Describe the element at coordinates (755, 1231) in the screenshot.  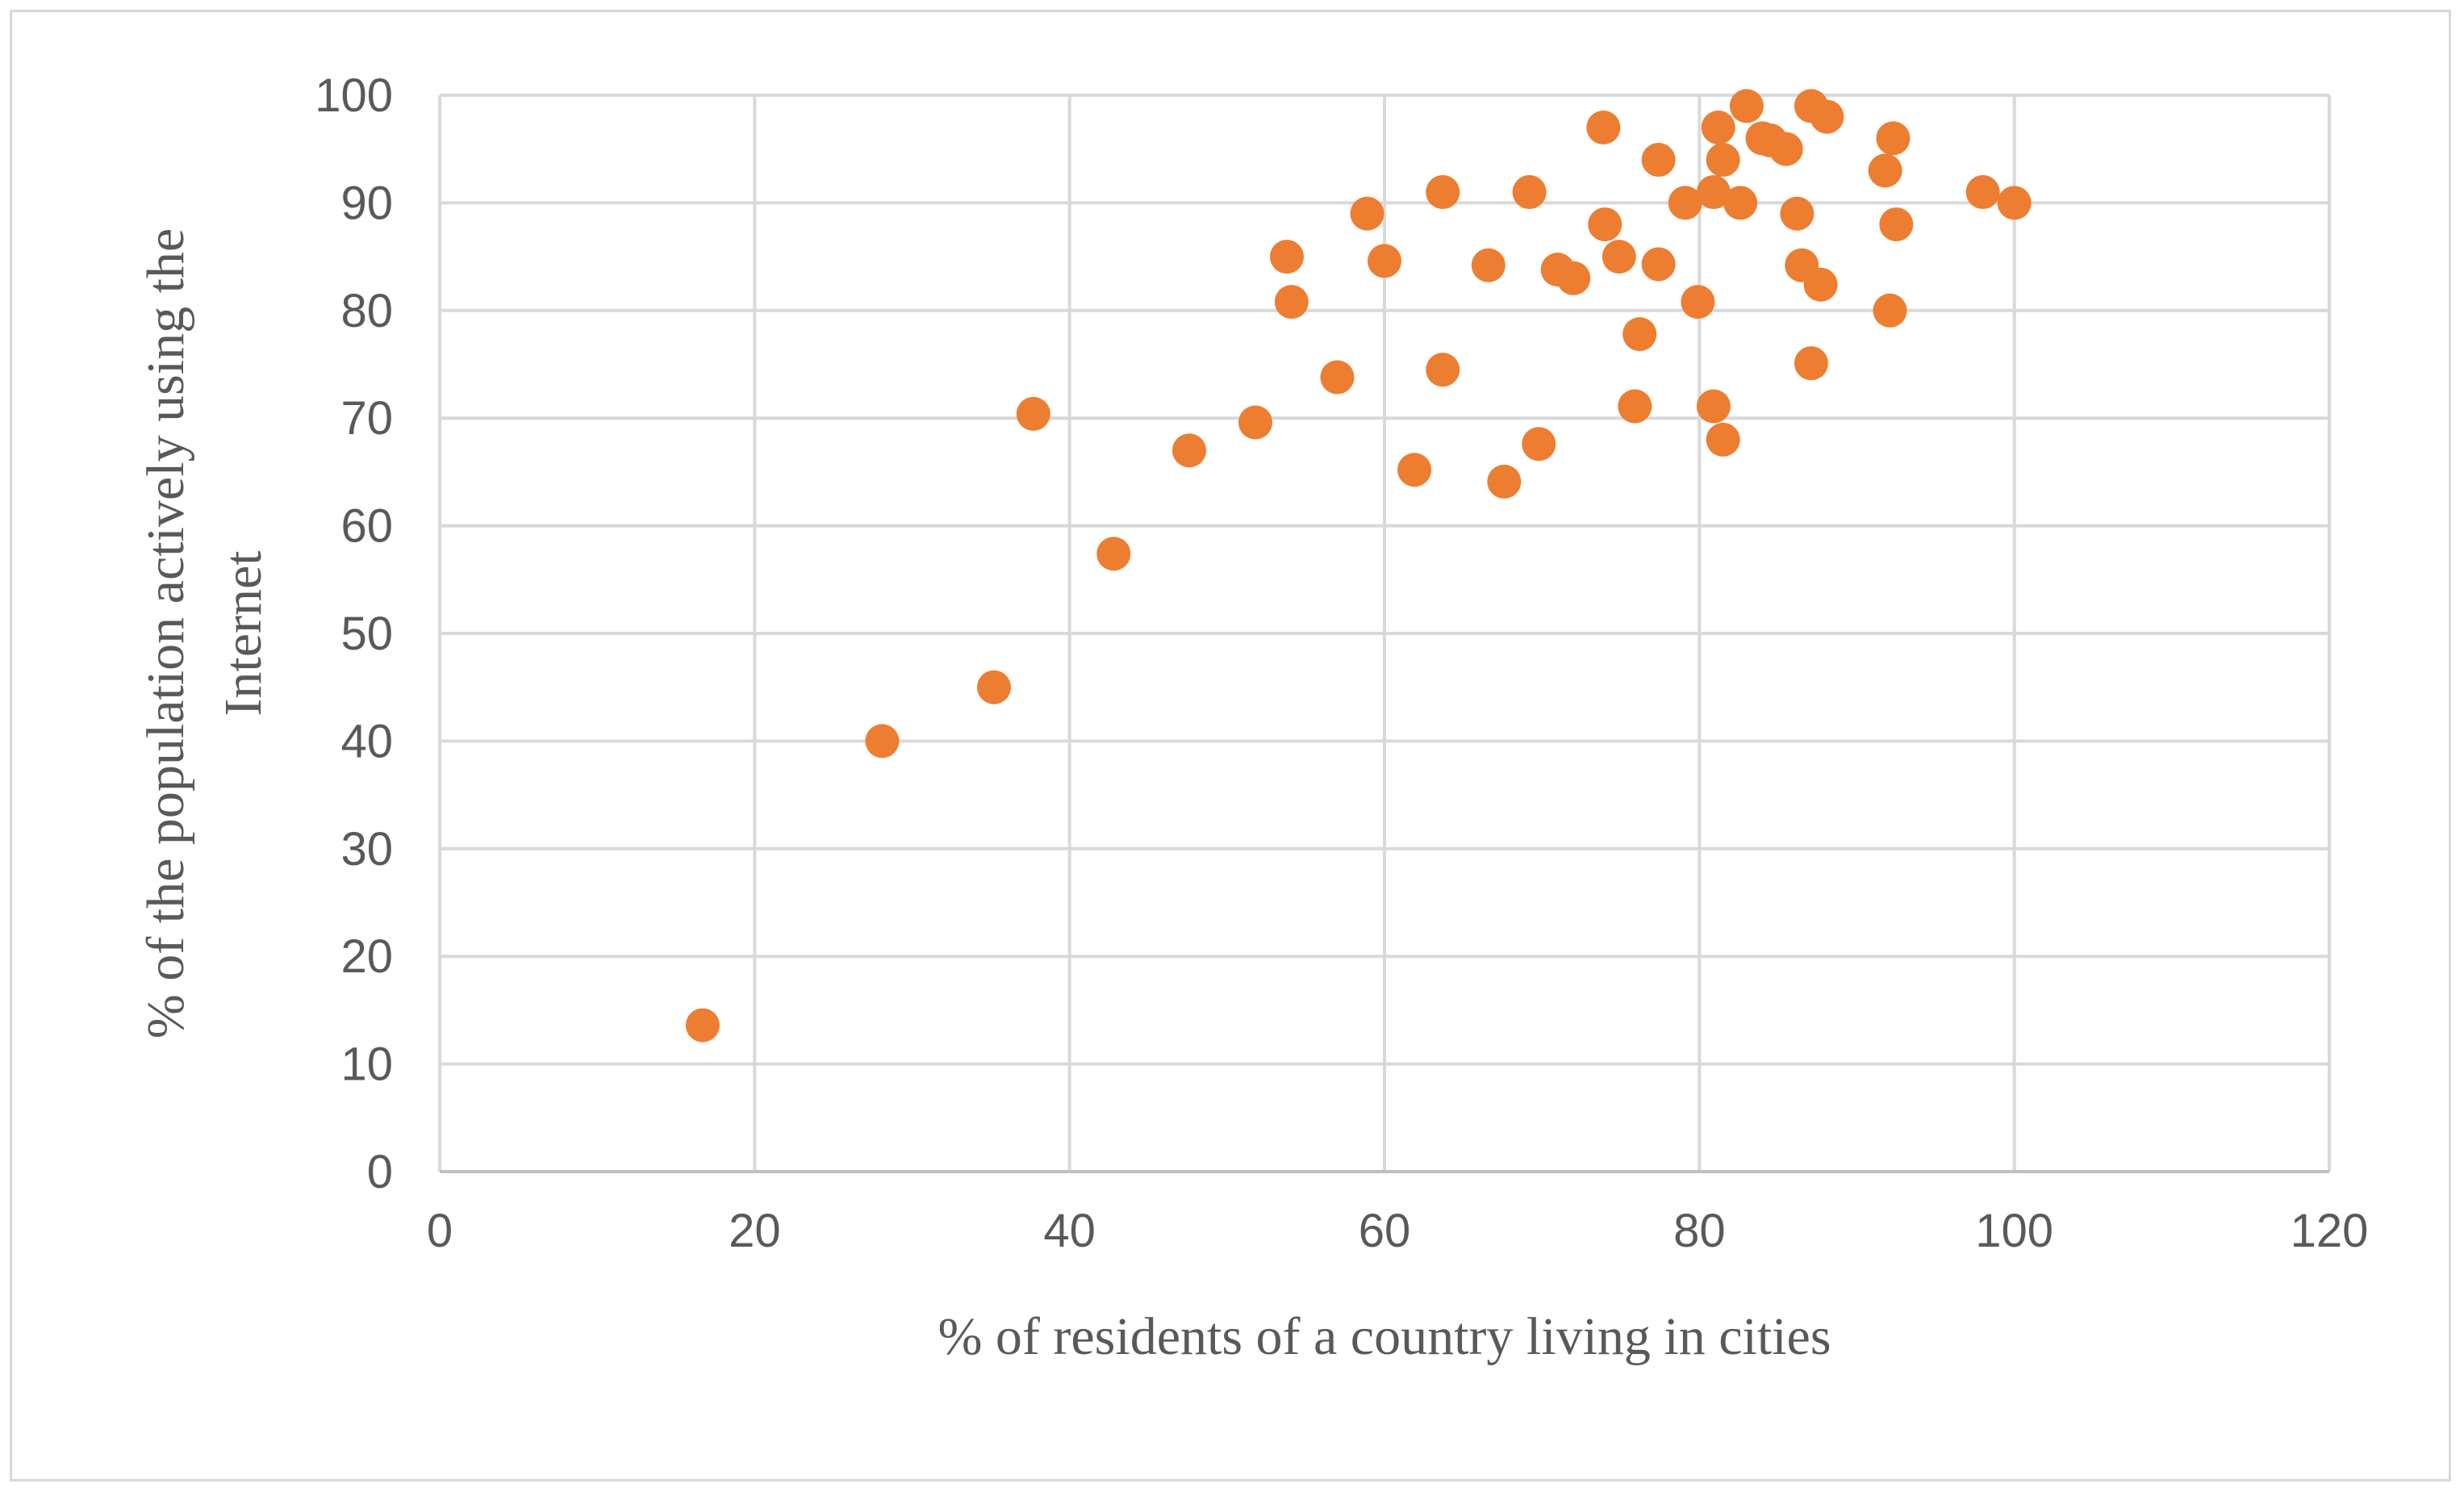
I see `x-tick-label: 20` at that location.